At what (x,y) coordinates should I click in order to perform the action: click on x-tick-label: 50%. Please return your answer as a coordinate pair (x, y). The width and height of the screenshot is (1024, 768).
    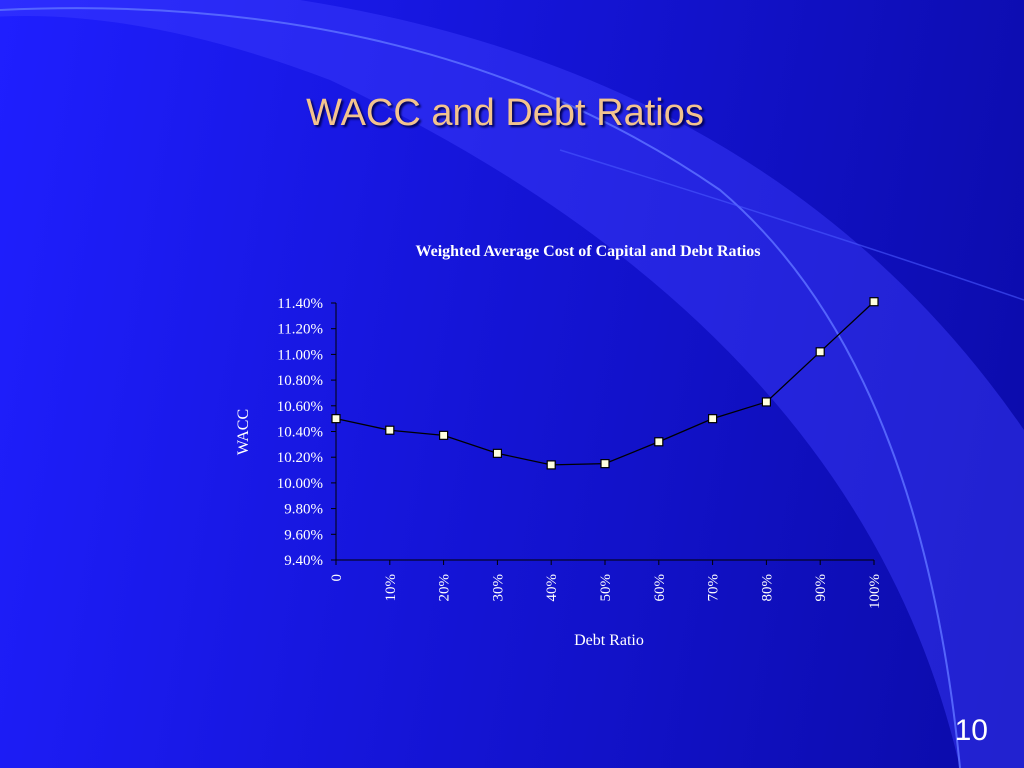
    Looking at the image, I should click on (606, 588).